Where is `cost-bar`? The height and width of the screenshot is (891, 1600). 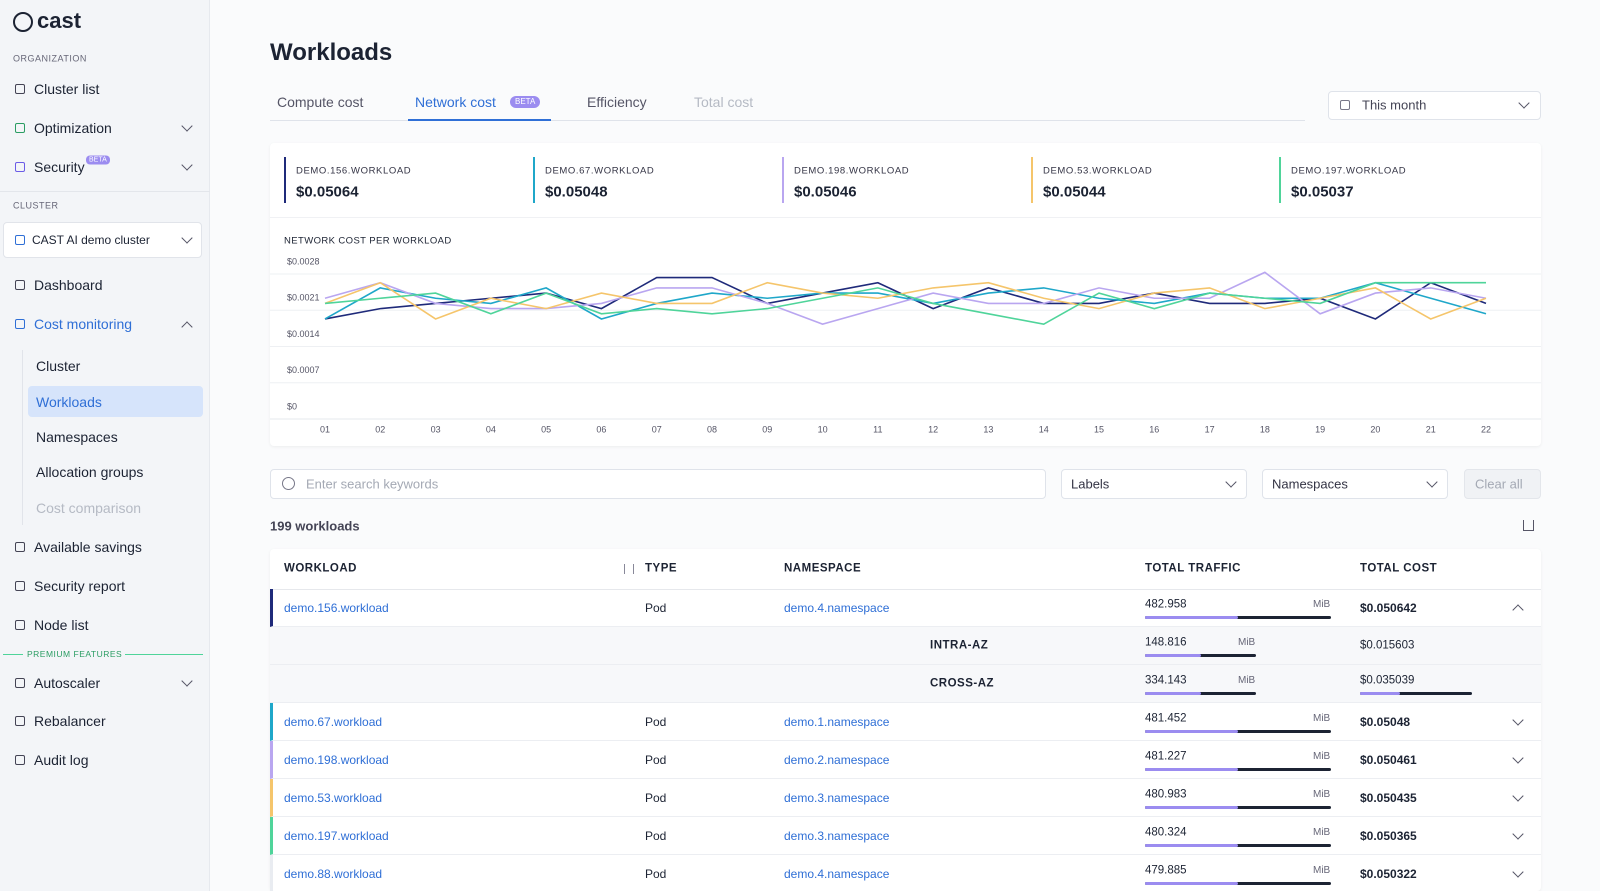
cost-bar is located at coordinates (1416, 693).